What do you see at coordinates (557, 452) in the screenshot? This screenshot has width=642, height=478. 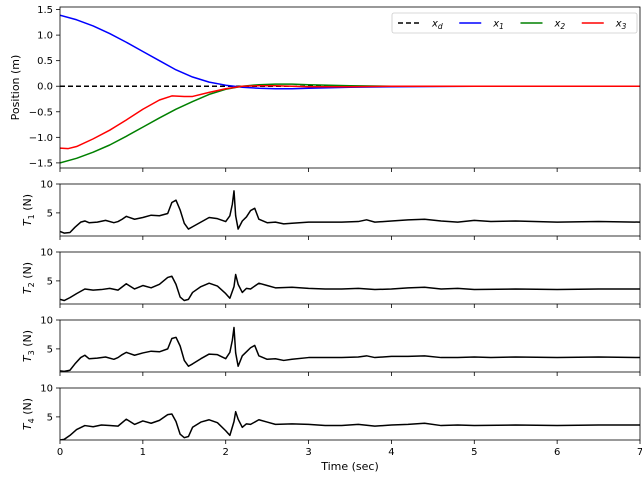 I see `x-tick-label: 6` at bounding box center [557, 452].